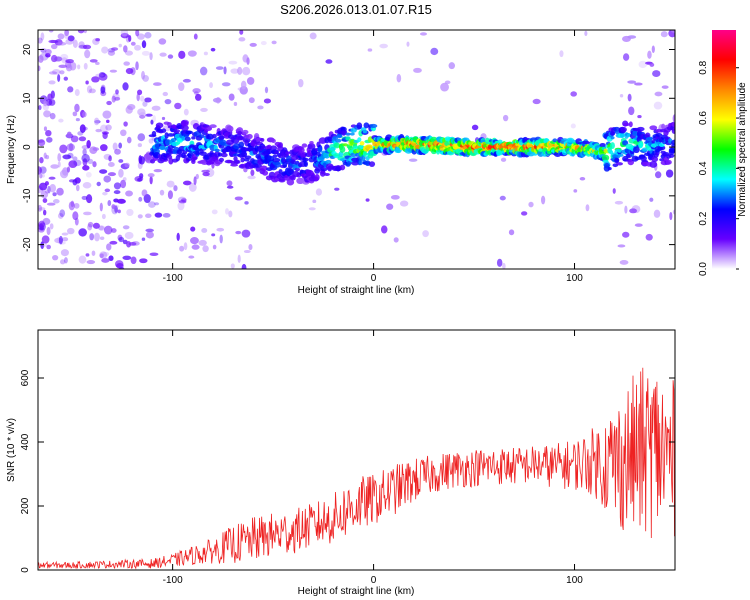  I want to click on y-tick-label: 20, so click(27, 50).